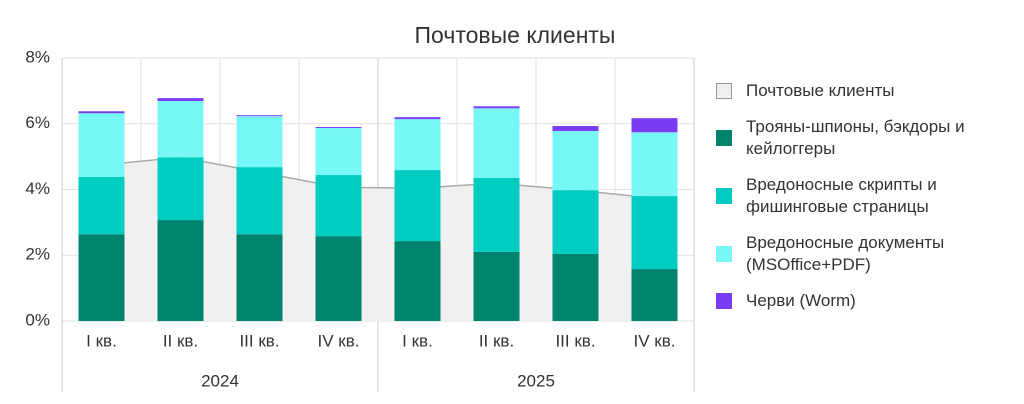 The width and height of the screenshot is (1024, 404). What do you see at coordinates (536, 380) in the screenshot?
I see `group-label: 2025` at bounding box center [536, 380].